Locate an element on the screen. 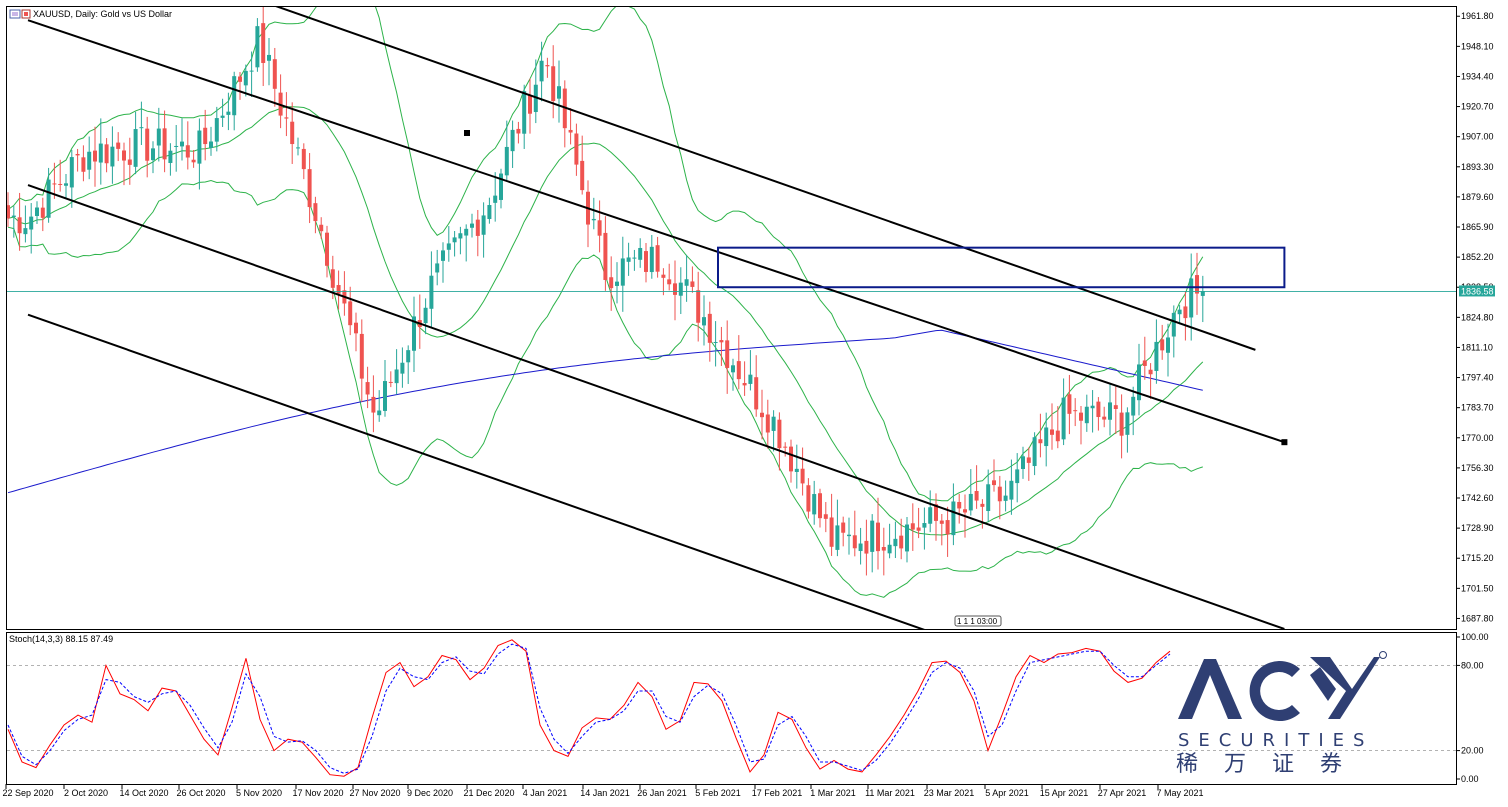 This screenshot has width=1508, height=807. time-tick-label: 14 Jan 2021 is located at coordinates (605, 793).